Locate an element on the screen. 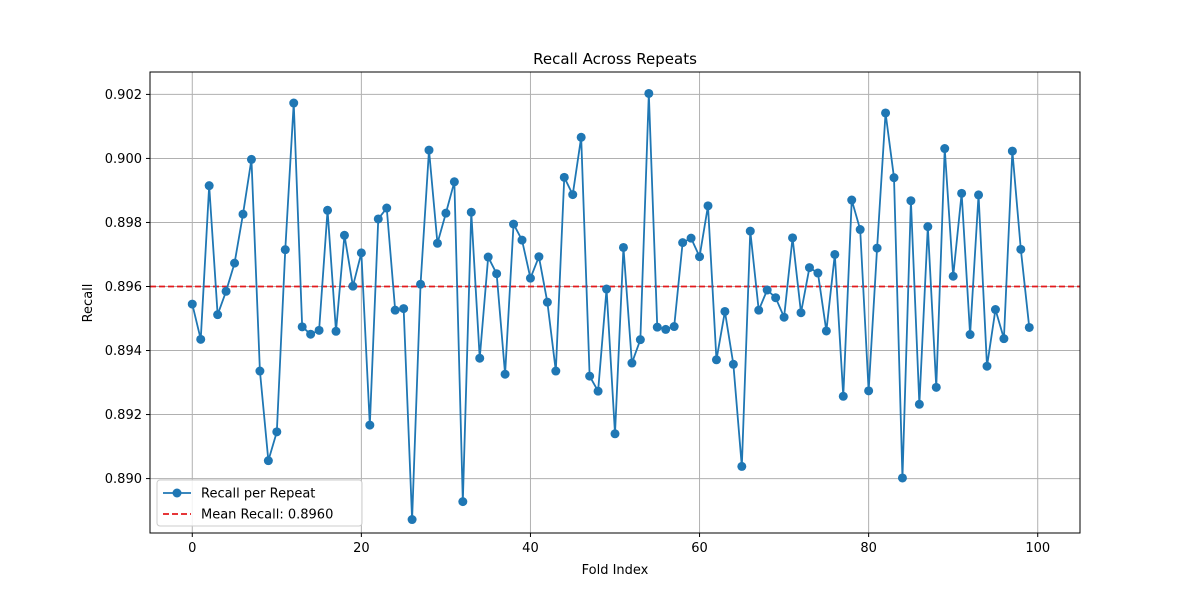 The height and width of the screenshot is (605, 1200). x-axis-ticks: 0 20 40 60 80 100 is located at coordinates (619, 544).